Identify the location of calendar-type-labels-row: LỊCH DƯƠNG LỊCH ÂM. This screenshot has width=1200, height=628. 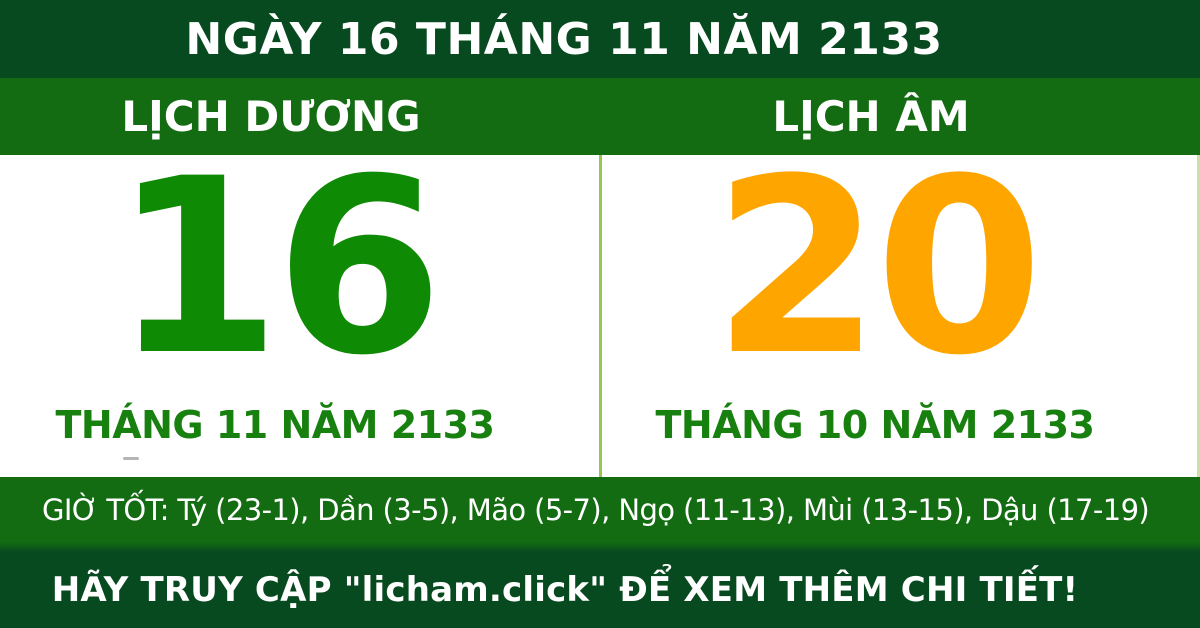
(600, 116).